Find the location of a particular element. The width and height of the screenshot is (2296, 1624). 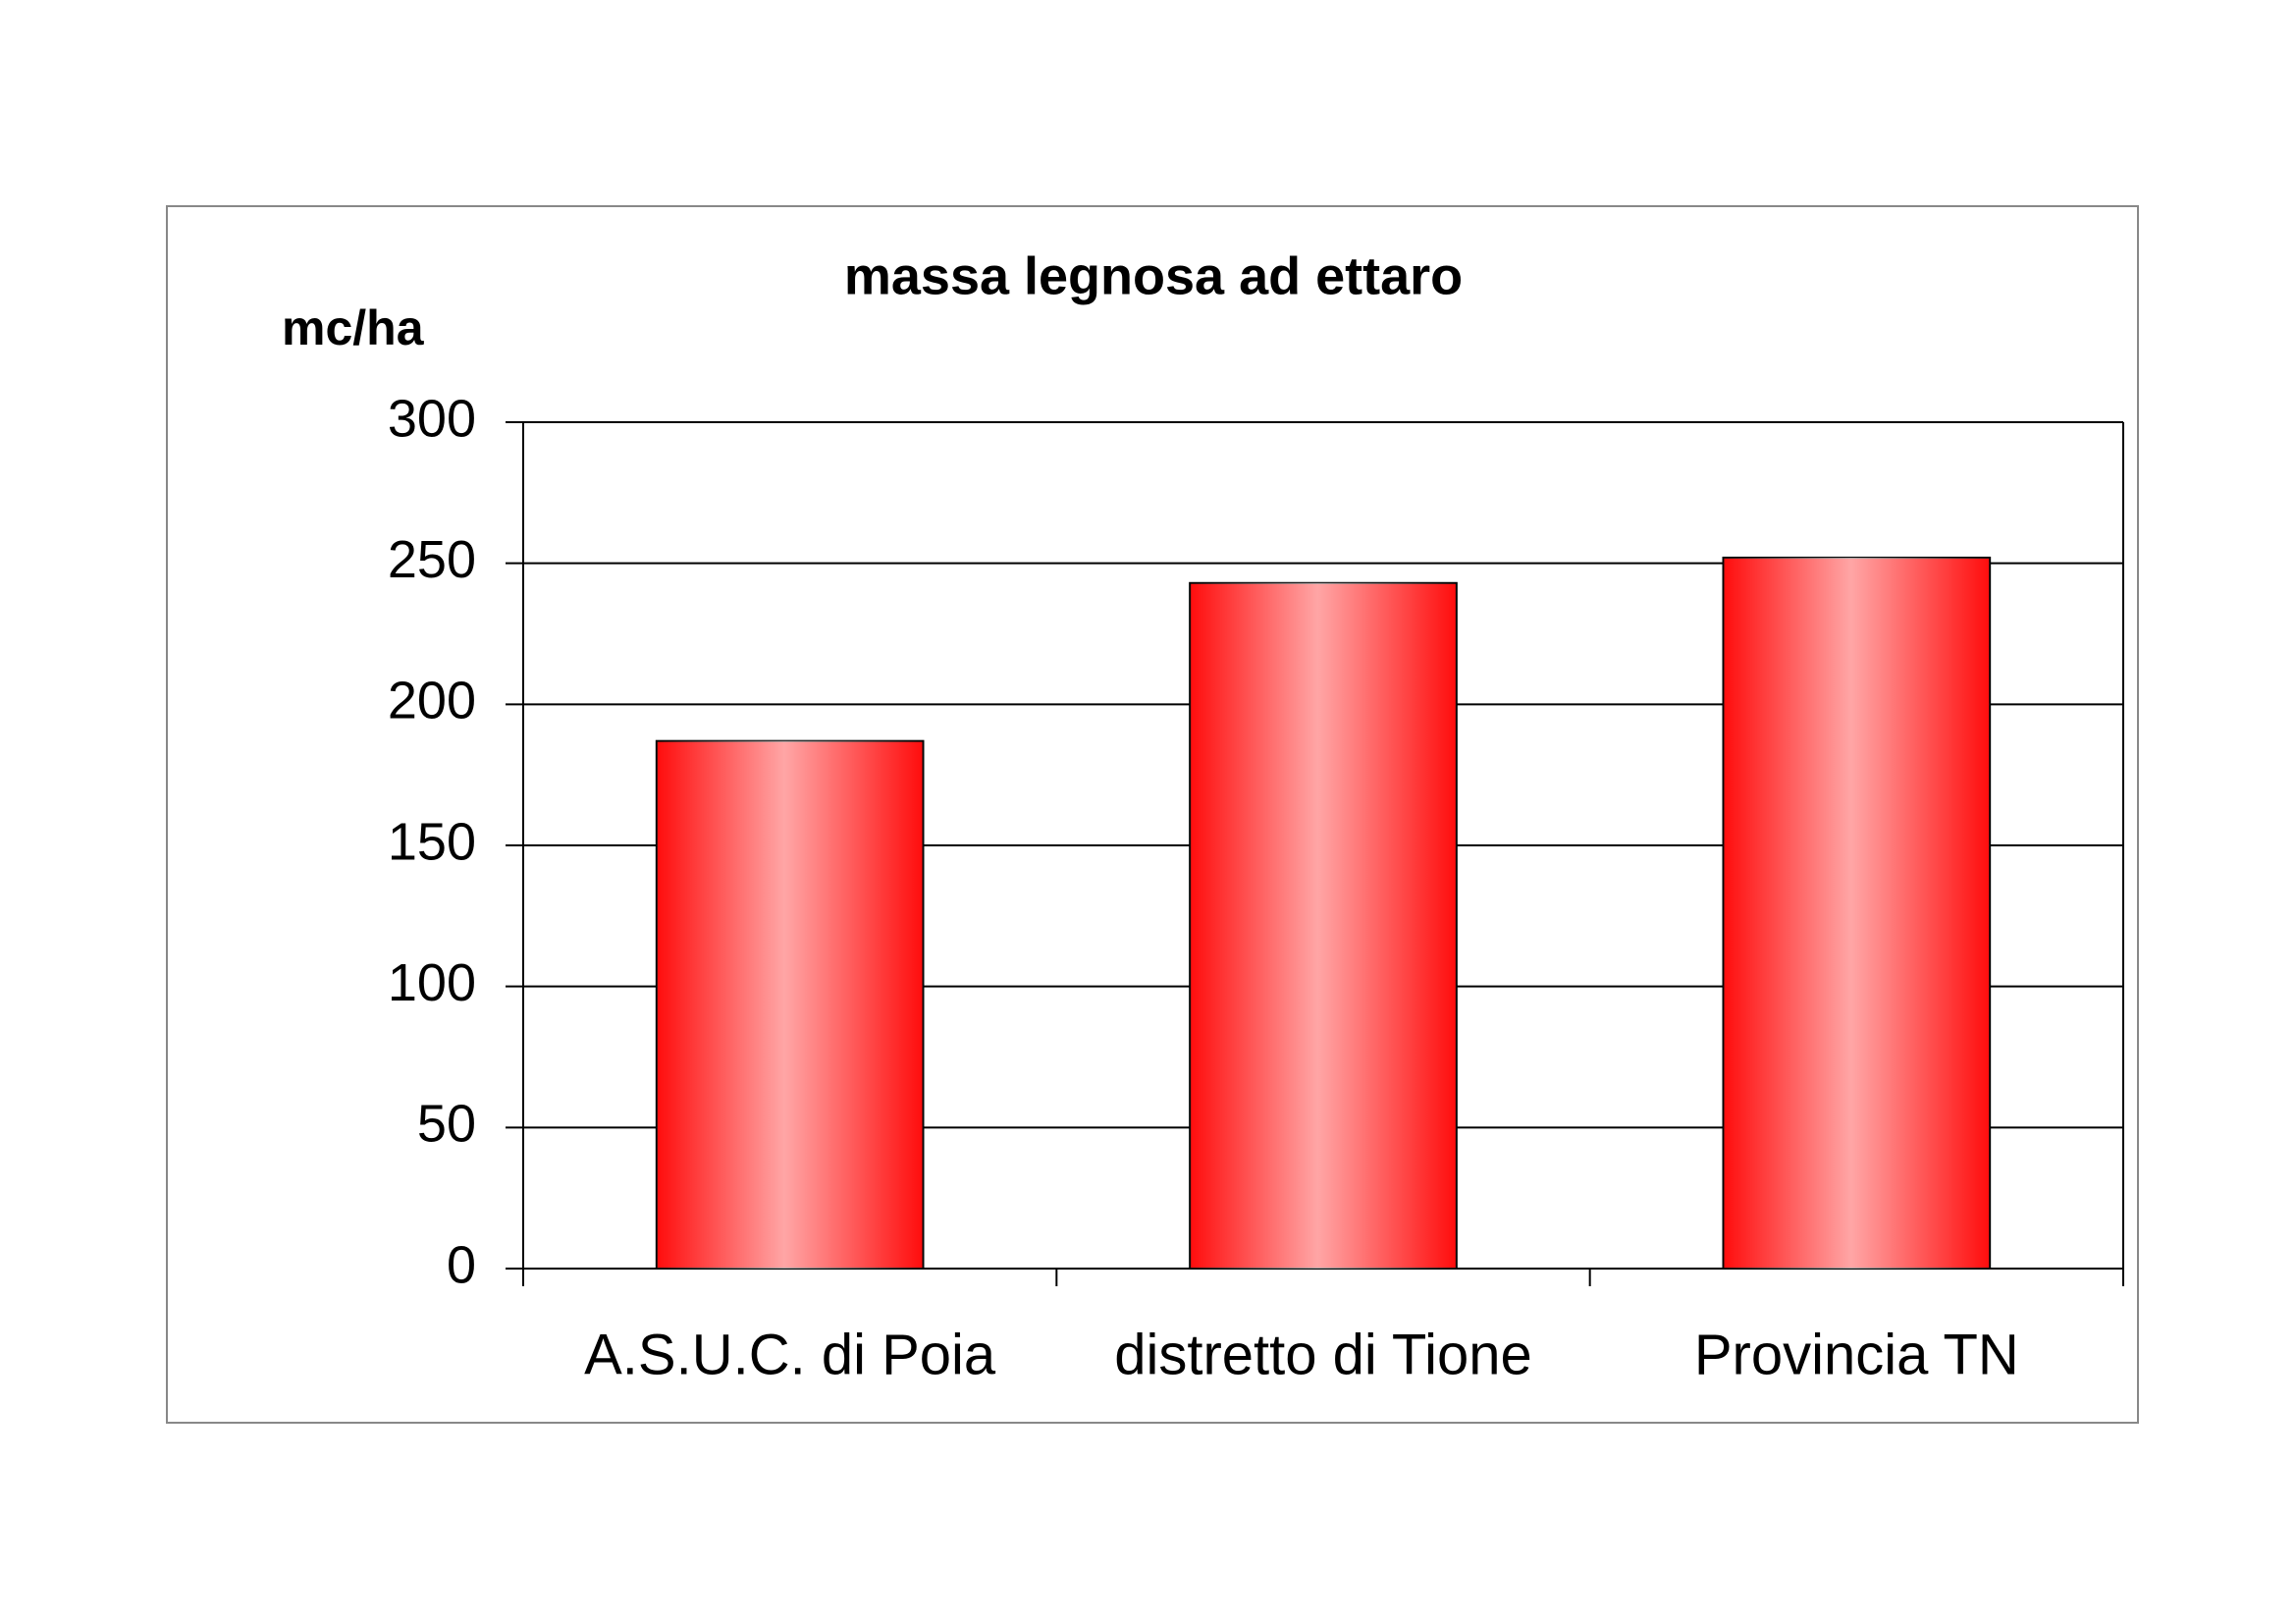

x-tick-label: Provincia TN is located at coordinates (1857, 1354).